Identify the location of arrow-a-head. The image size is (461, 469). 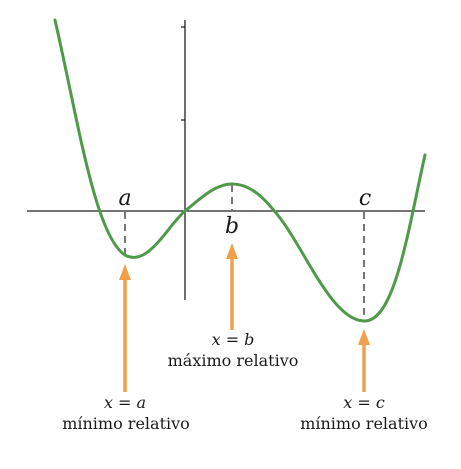
(125, 272).